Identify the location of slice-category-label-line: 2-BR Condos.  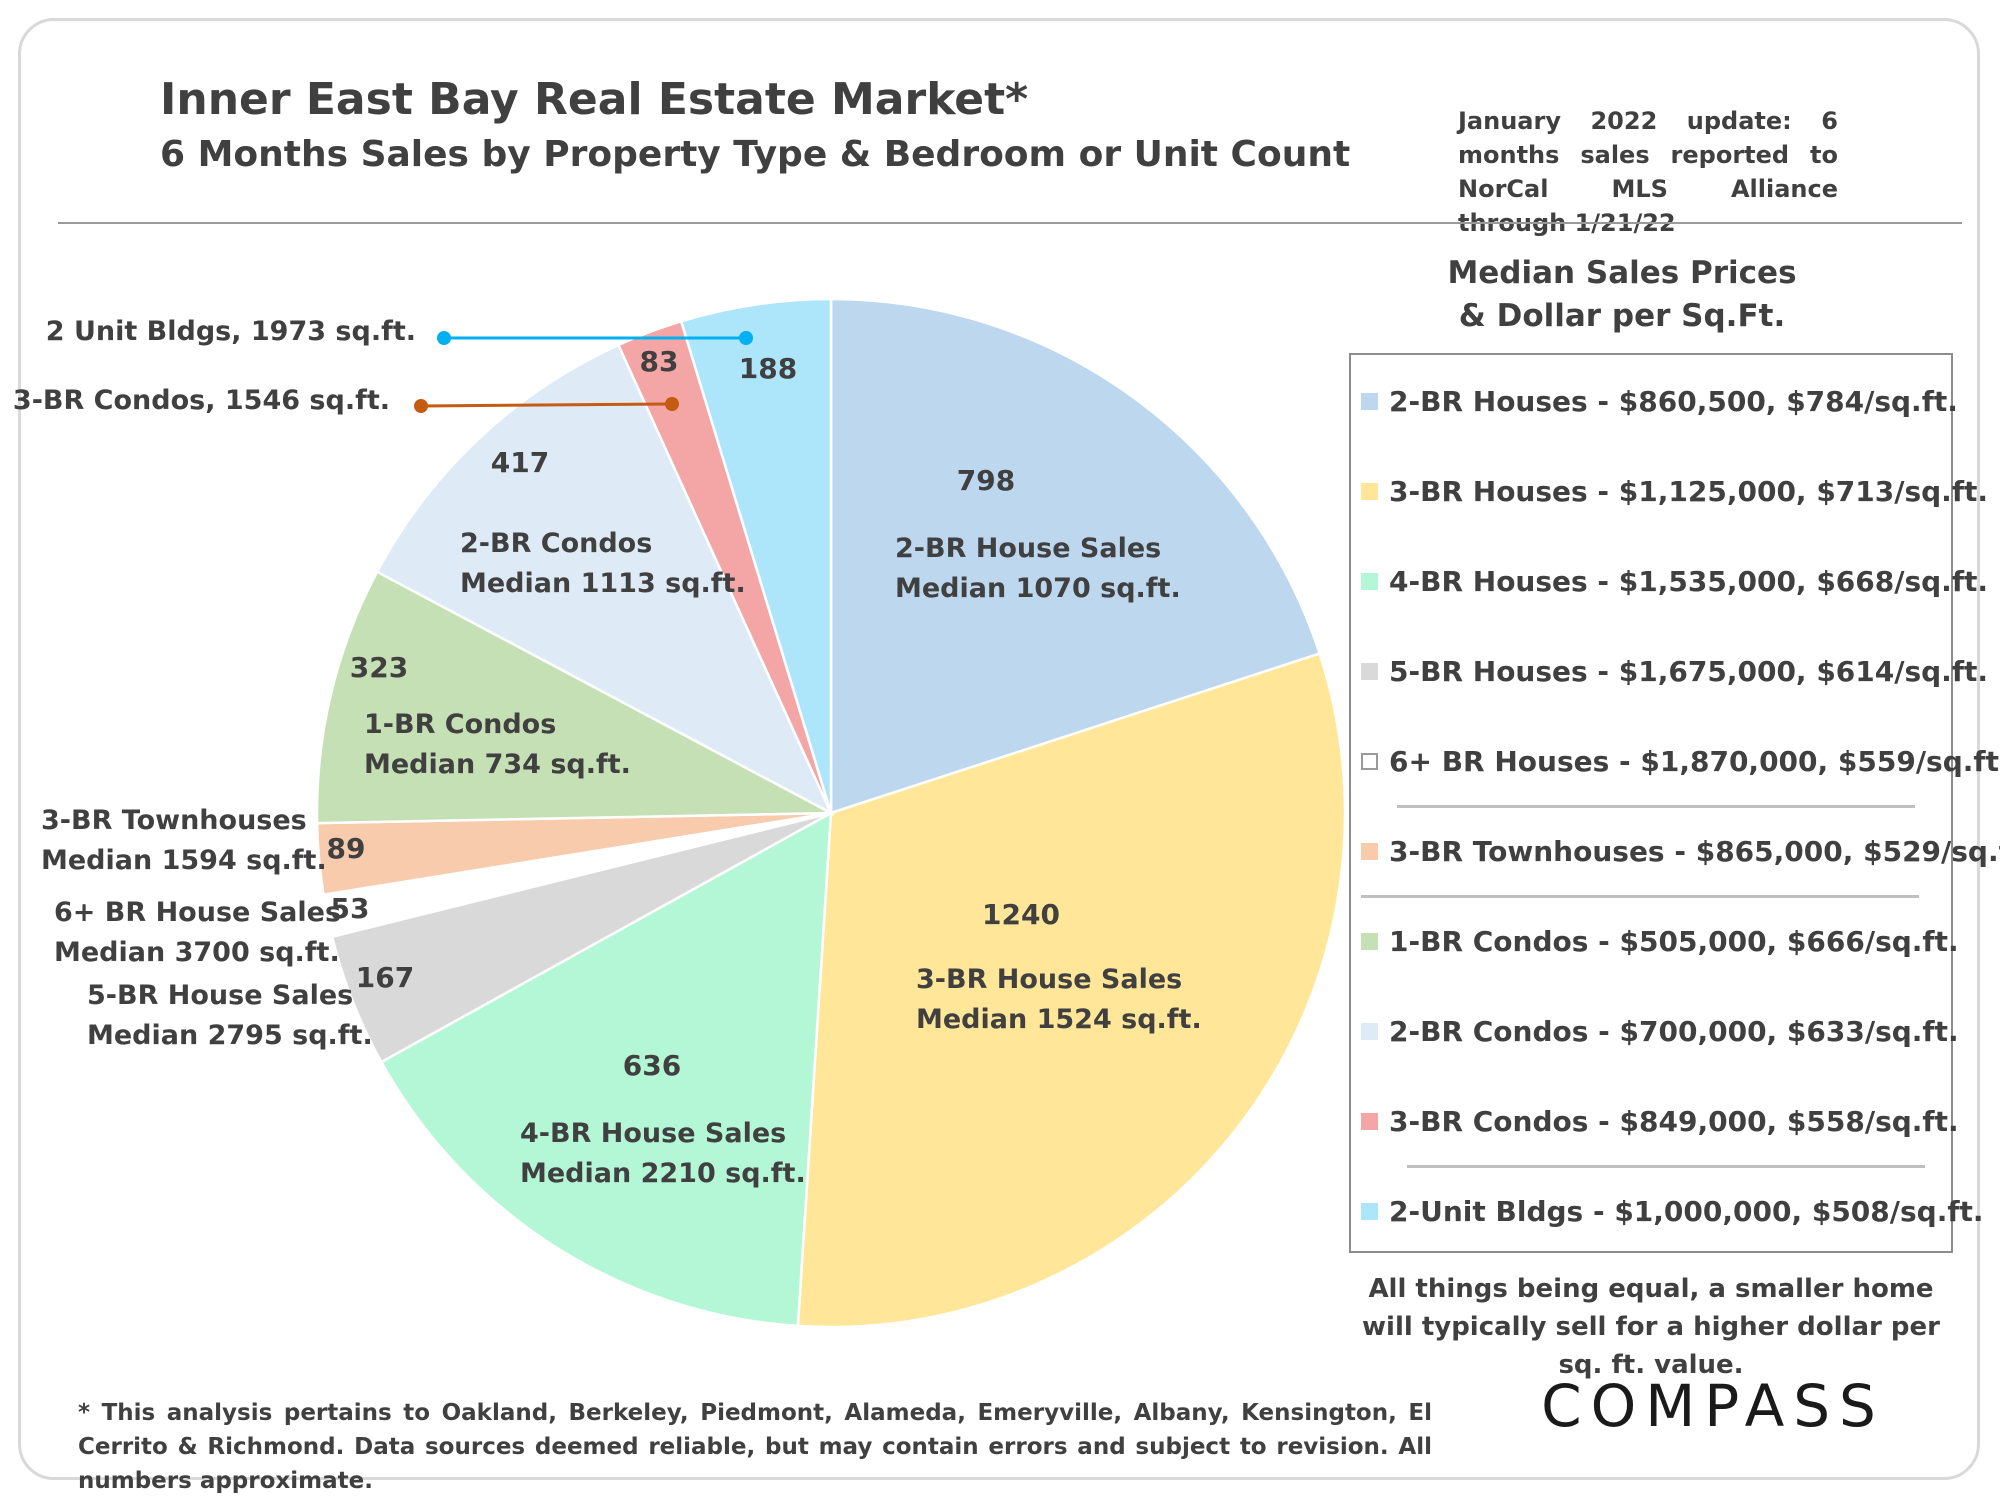
(556, 543).